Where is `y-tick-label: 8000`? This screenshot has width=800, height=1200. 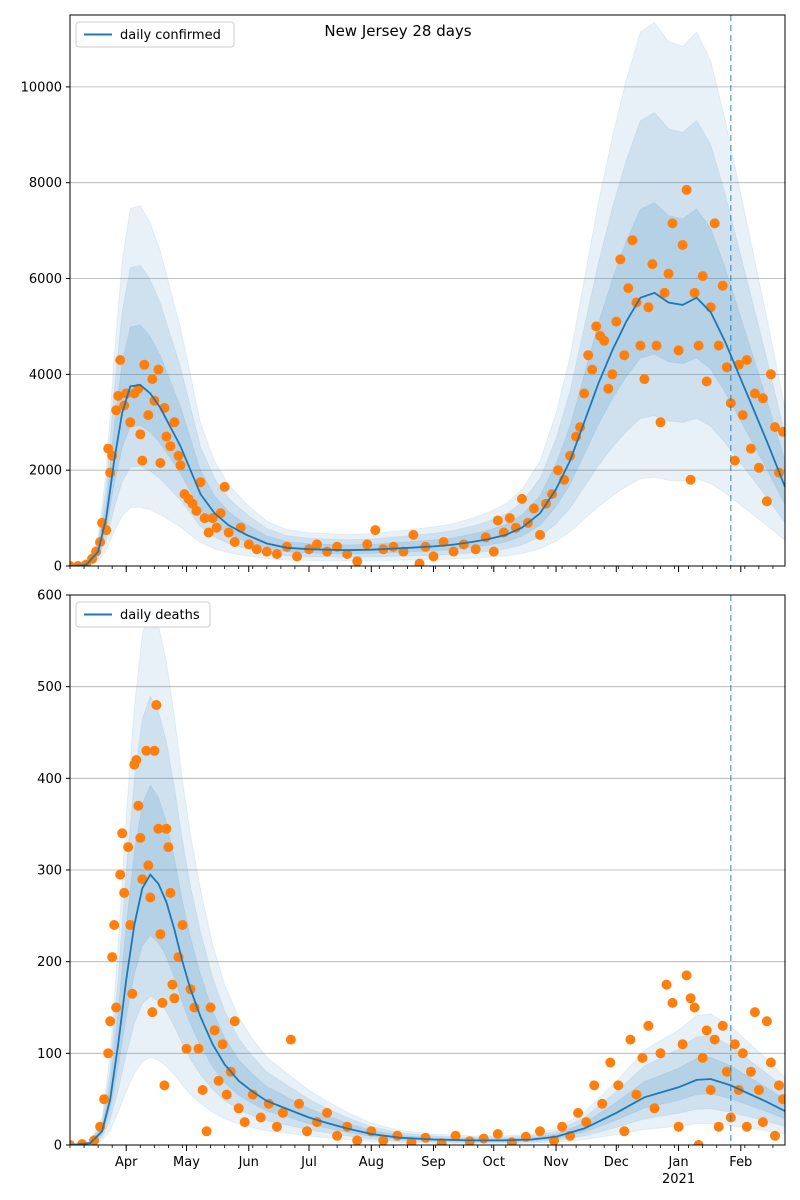
y-tick-label: 8000 is located at coordinates (45, 183).